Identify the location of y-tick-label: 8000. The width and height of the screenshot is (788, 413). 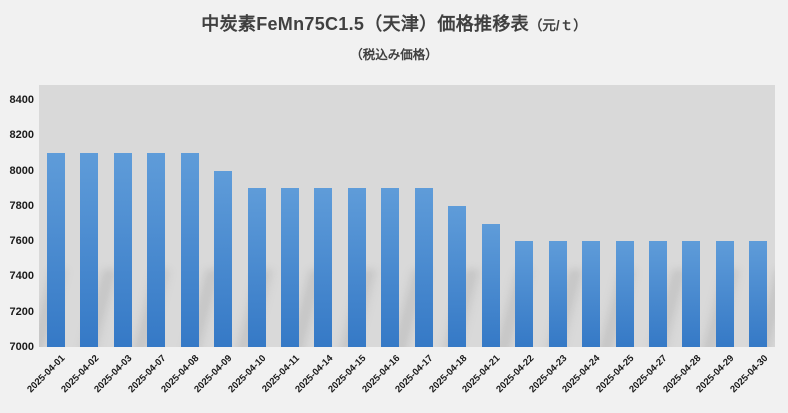
(21, 170).